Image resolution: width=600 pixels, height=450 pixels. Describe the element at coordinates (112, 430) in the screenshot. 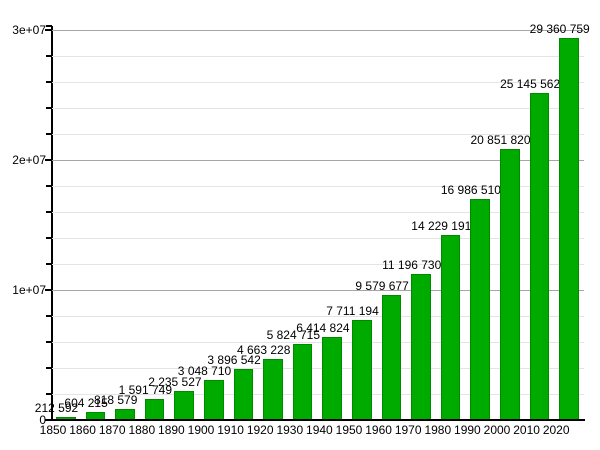

I see `x-tick-label: 1870` at that location.